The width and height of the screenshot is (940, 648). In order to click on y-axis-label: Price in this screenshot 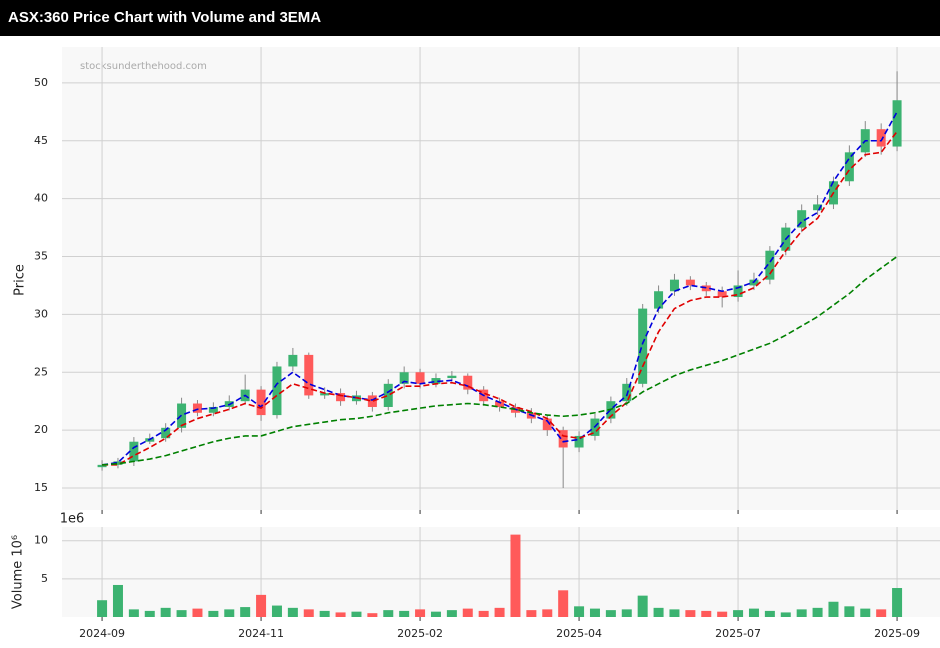, I will do `click(20, 280)`.